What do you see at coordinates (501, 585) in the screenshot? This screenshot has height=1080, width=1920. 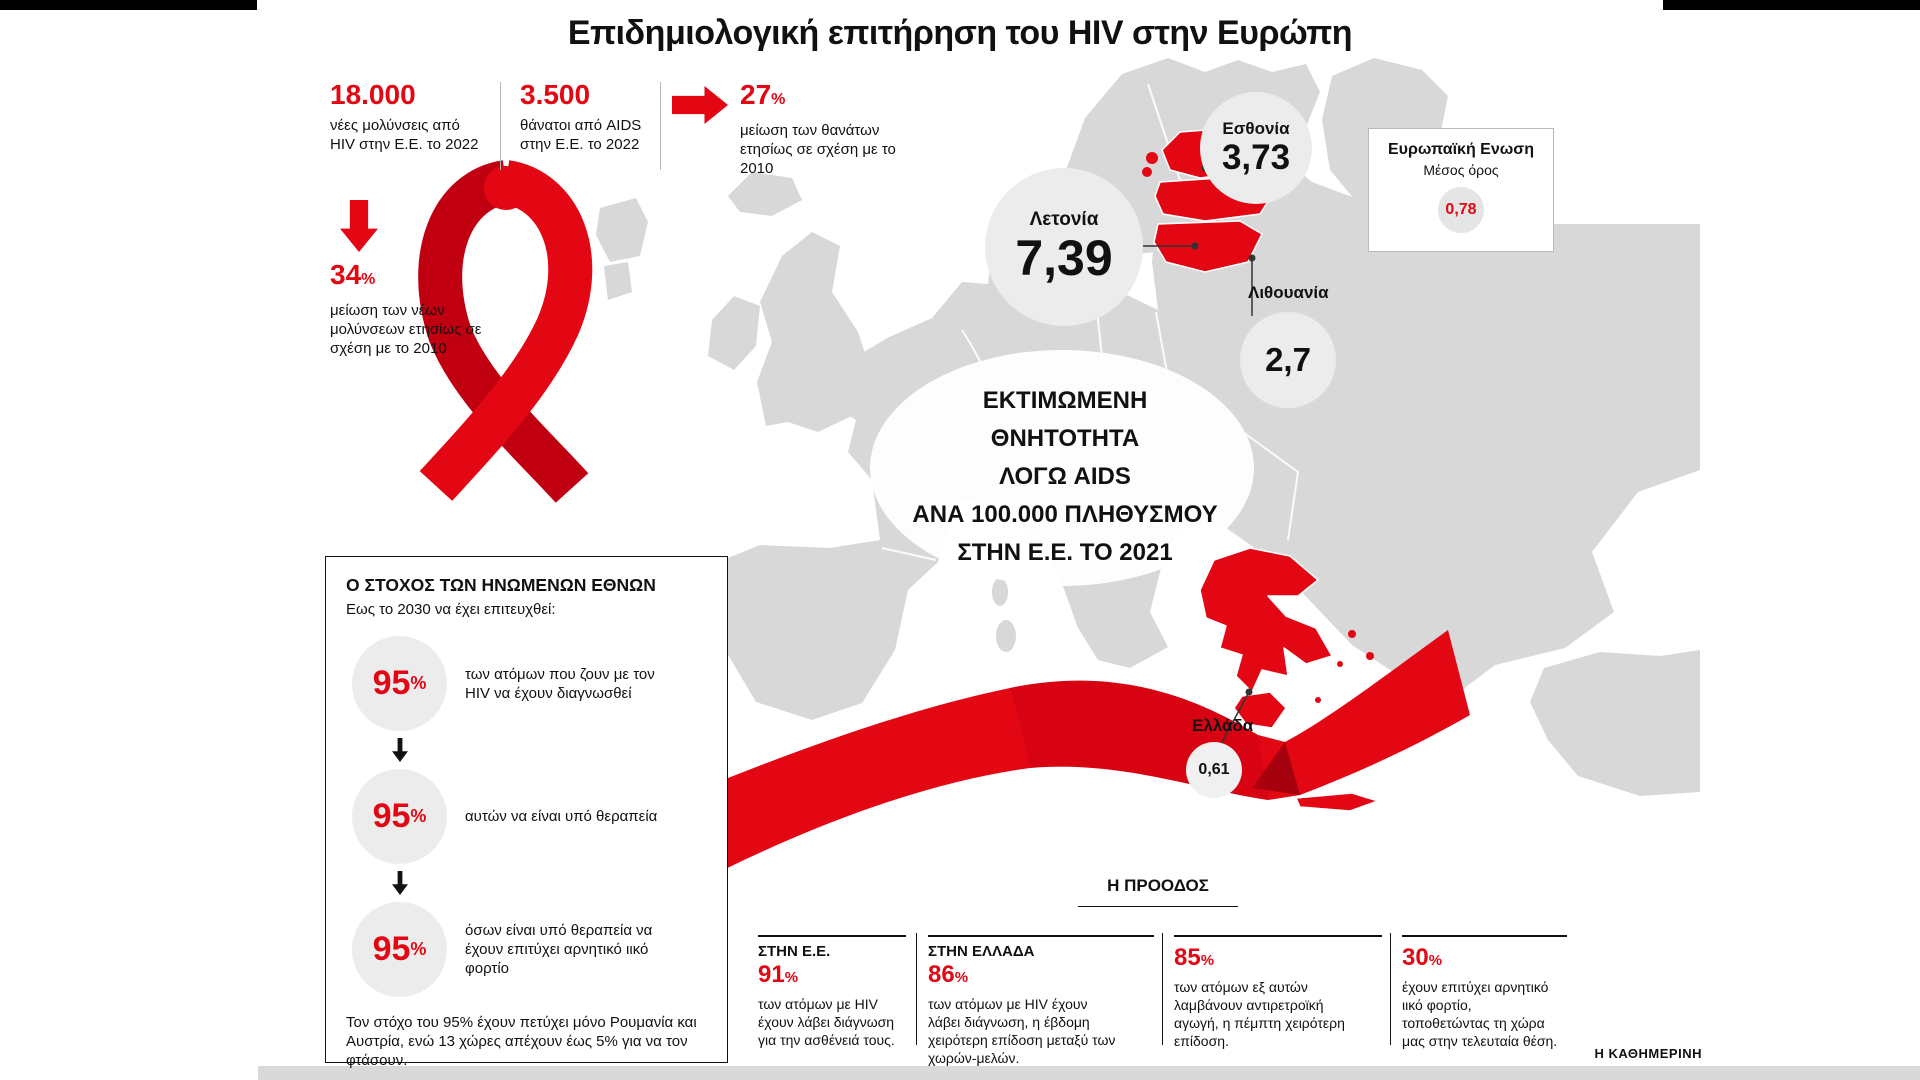 I see `un-goal-title: Ο ΣΤΟΧΟΣ ΤΩΝ ΗΝΩΜΕΝΩΝ ΕΘΝΩΝ` at bounding box center [501, 585].